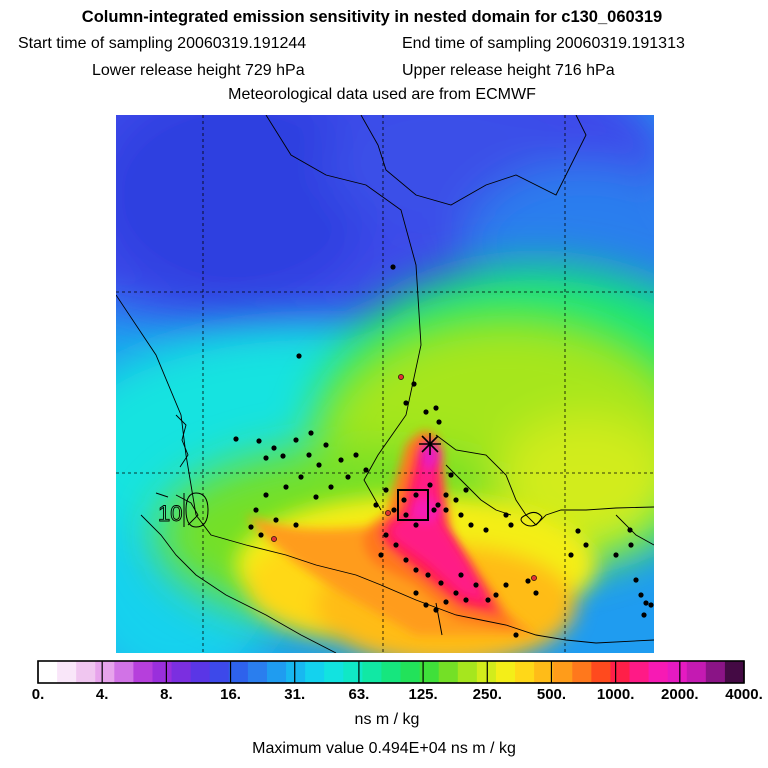 The height and width of the screenshot is (768, 768). What do you see at coordinates (230, 694) in the screenshot?
I see `colorbar-tick-label: 16.` at bounding box center [230, 694].